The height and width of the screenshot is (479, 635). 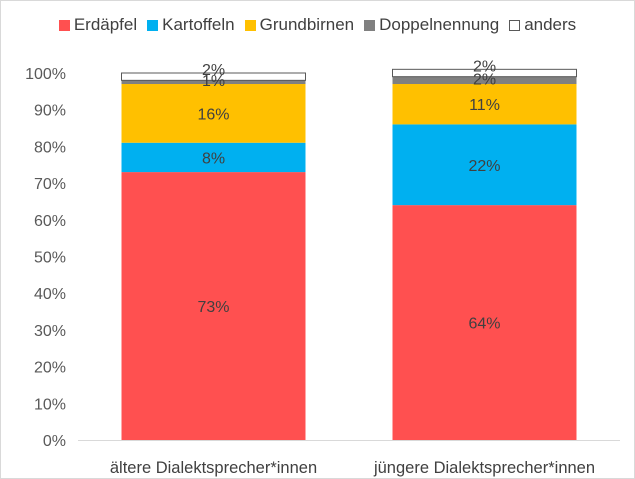 I want to click on legend-label-grundbirnen: Grundbirnen, so click(x=307, y=24).